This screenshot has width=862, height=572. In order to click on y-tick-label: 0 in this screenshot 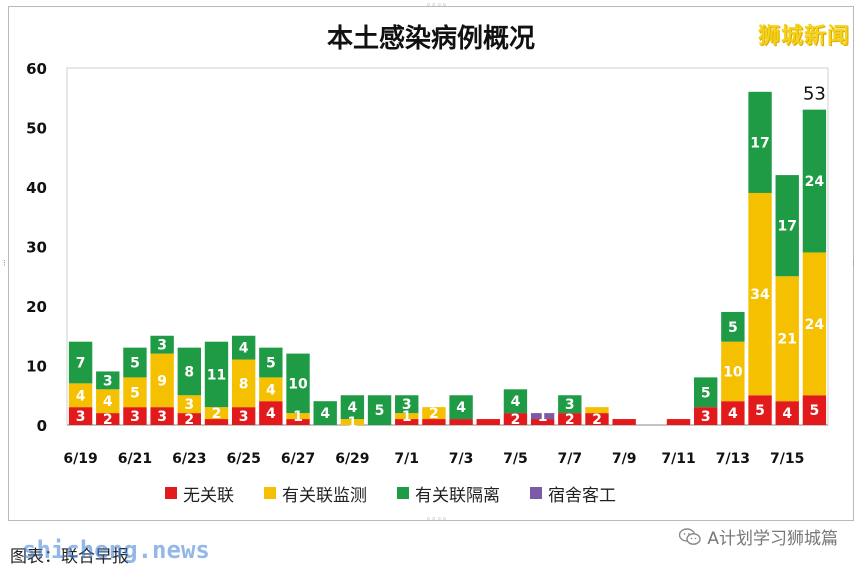, I will do `click(42, 426)`.